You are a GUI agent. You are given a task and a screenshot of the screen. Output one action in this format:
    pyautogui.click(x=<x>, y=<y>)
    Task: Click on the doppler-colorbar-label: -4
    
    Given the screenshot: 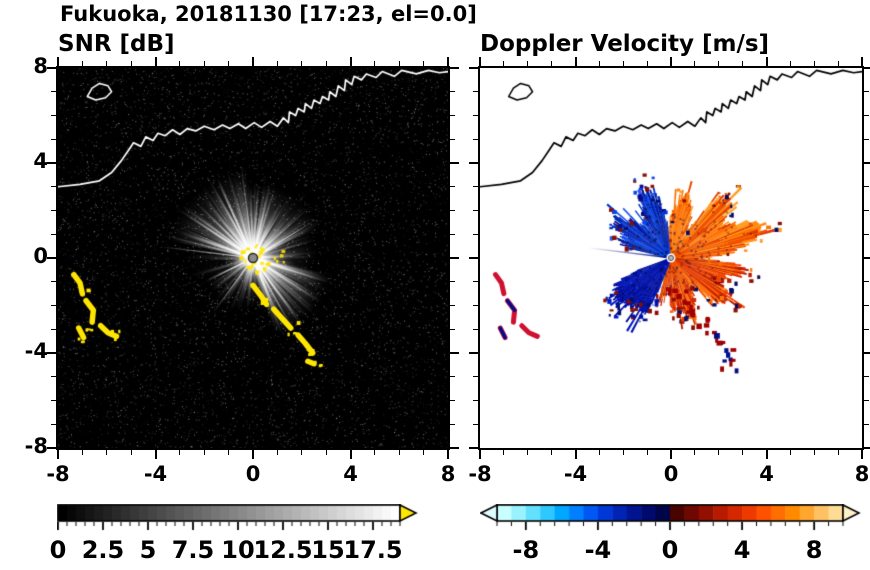 What is the action you would take?
    pyautogui.click(x=598, y=550)
    